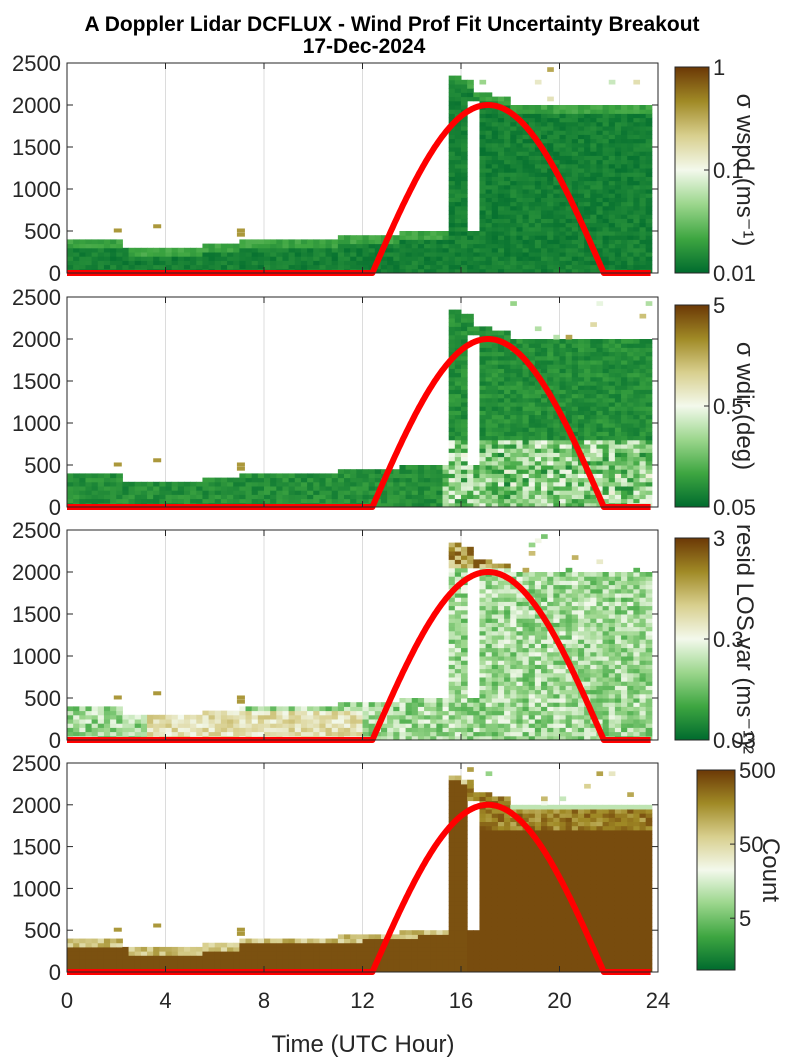  What do you see at coordinates (734, 273) in the screenshot?
I see `colorbar-tick-label: 0.01` at bounding box center [734, 273].